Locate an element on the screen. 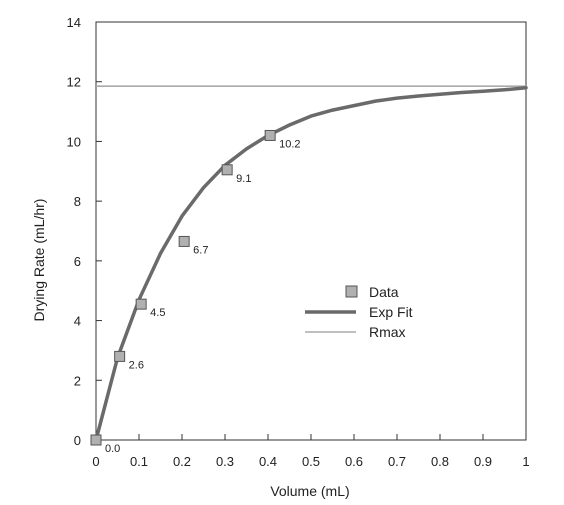  y-tick-label: 2 is located at coordinates (77, 380).